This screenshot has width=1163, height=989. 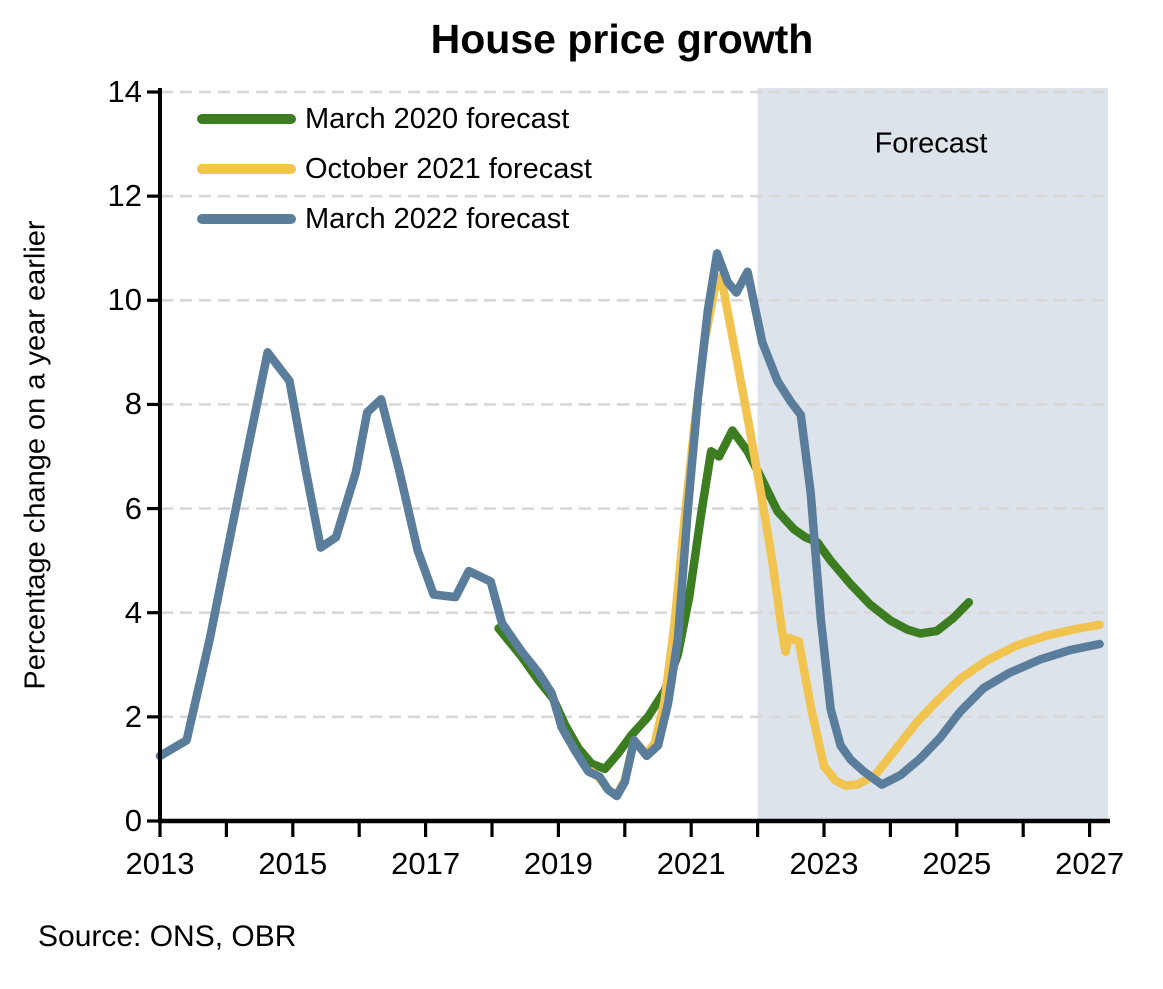 I want to click on y-tick-label-10: 10, so click(x=124, y=300).